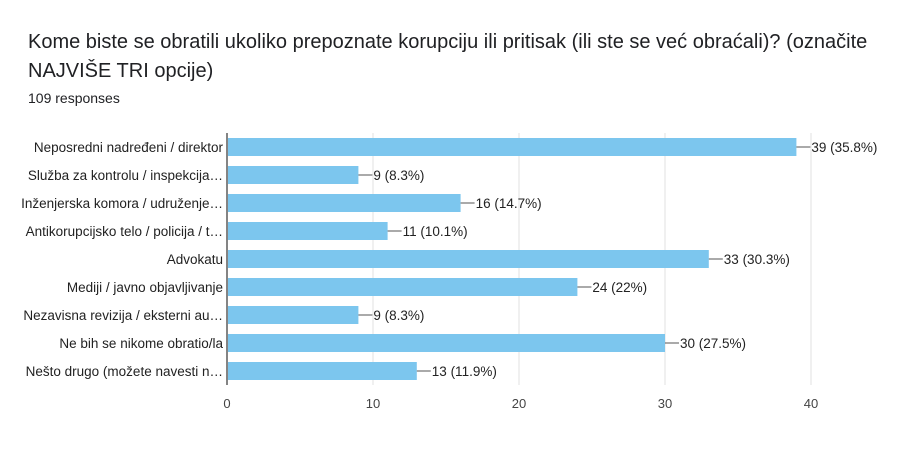  What do you see at coordinates (145, 287) in the screenshot?
I see `category-label: Mediji / javno objavljivanje` at bounding box center [145, 287].